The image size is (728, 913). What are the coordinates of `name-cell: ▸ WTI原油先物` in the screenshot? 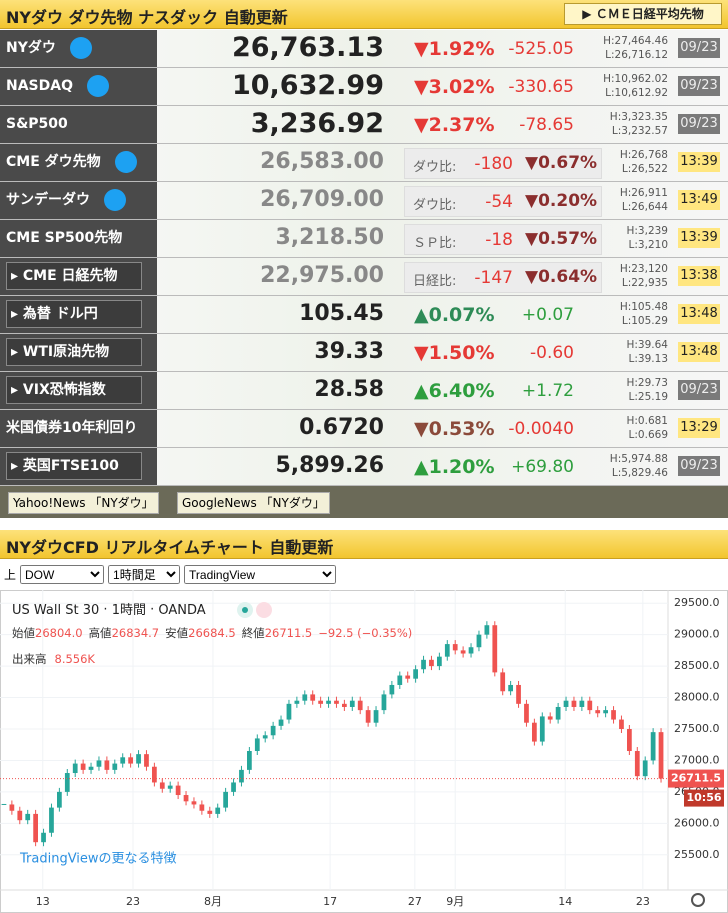 It's located at (78, 352).